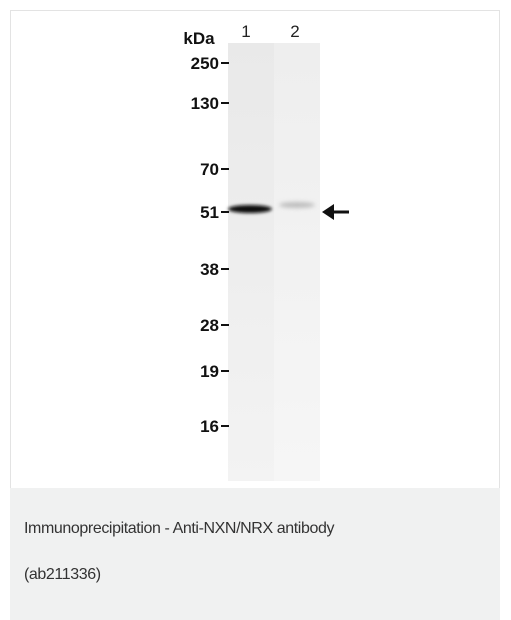 The image size is (511, 620). I want to click on caption-line: (ab211336), so click(62, 574).